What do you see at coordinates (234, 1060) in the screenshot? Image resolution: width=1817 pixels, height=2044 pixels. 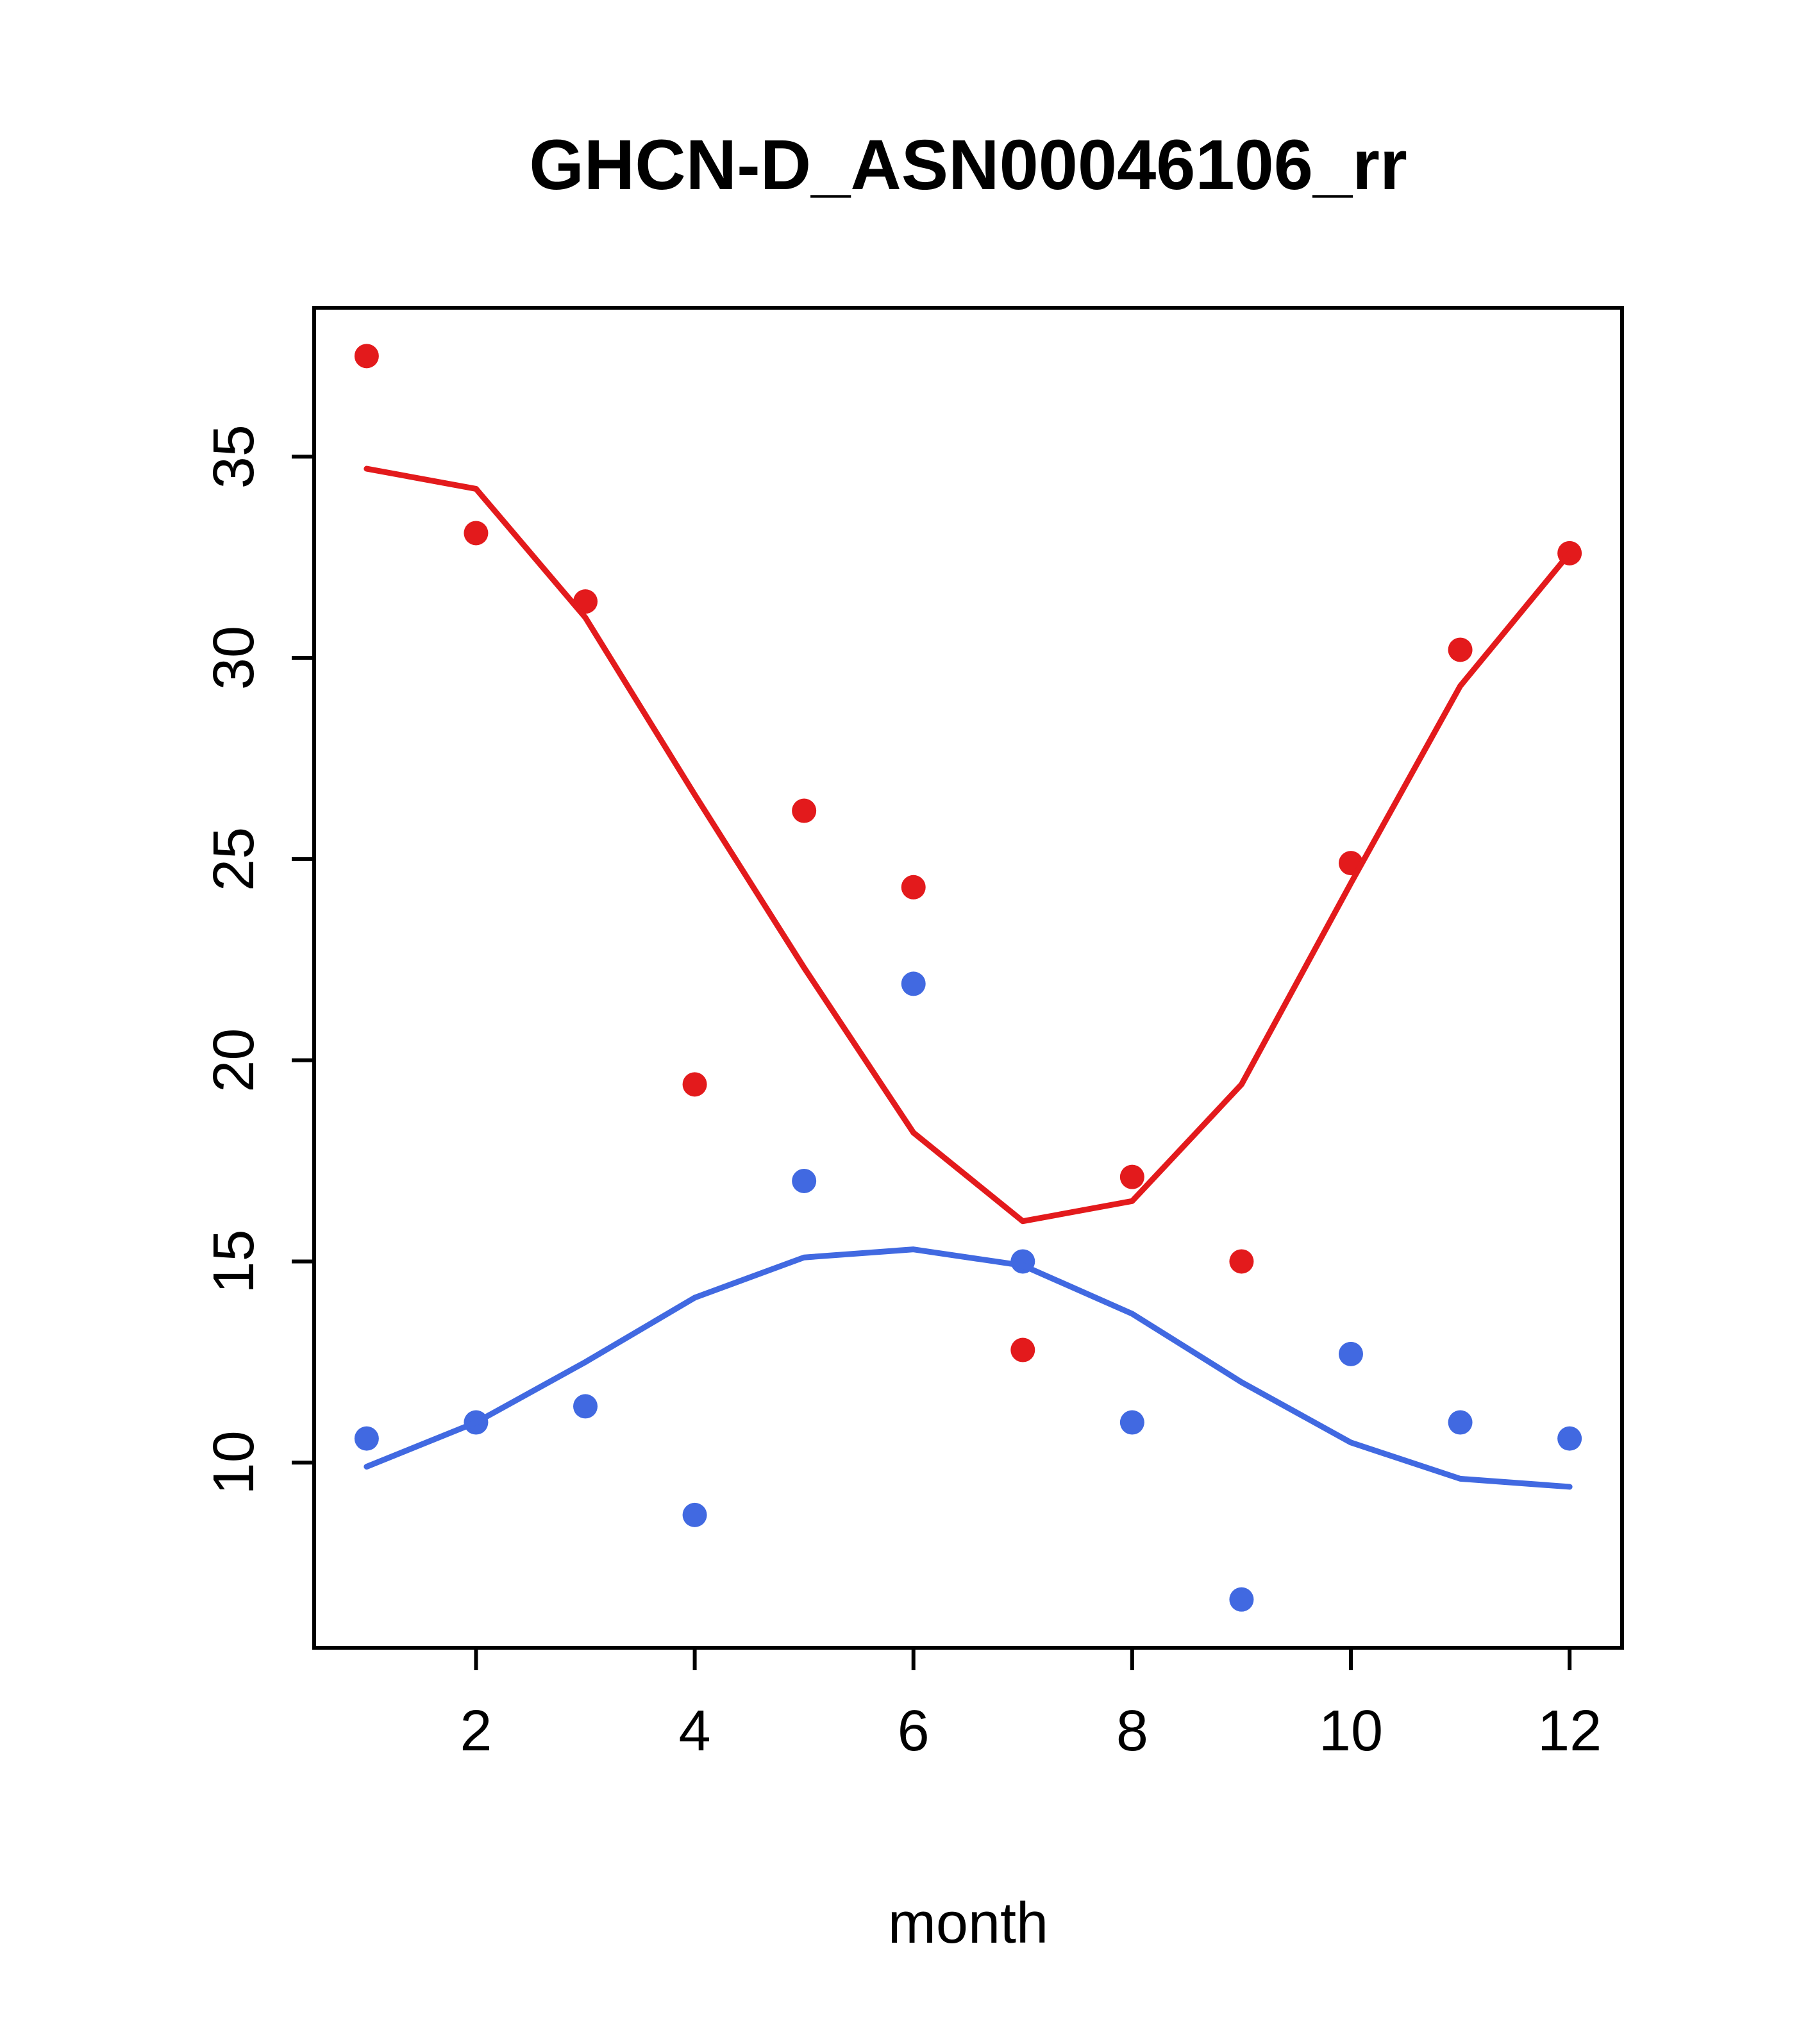 I see `y-tick-label: 20` at bounding box center [234, 1060].